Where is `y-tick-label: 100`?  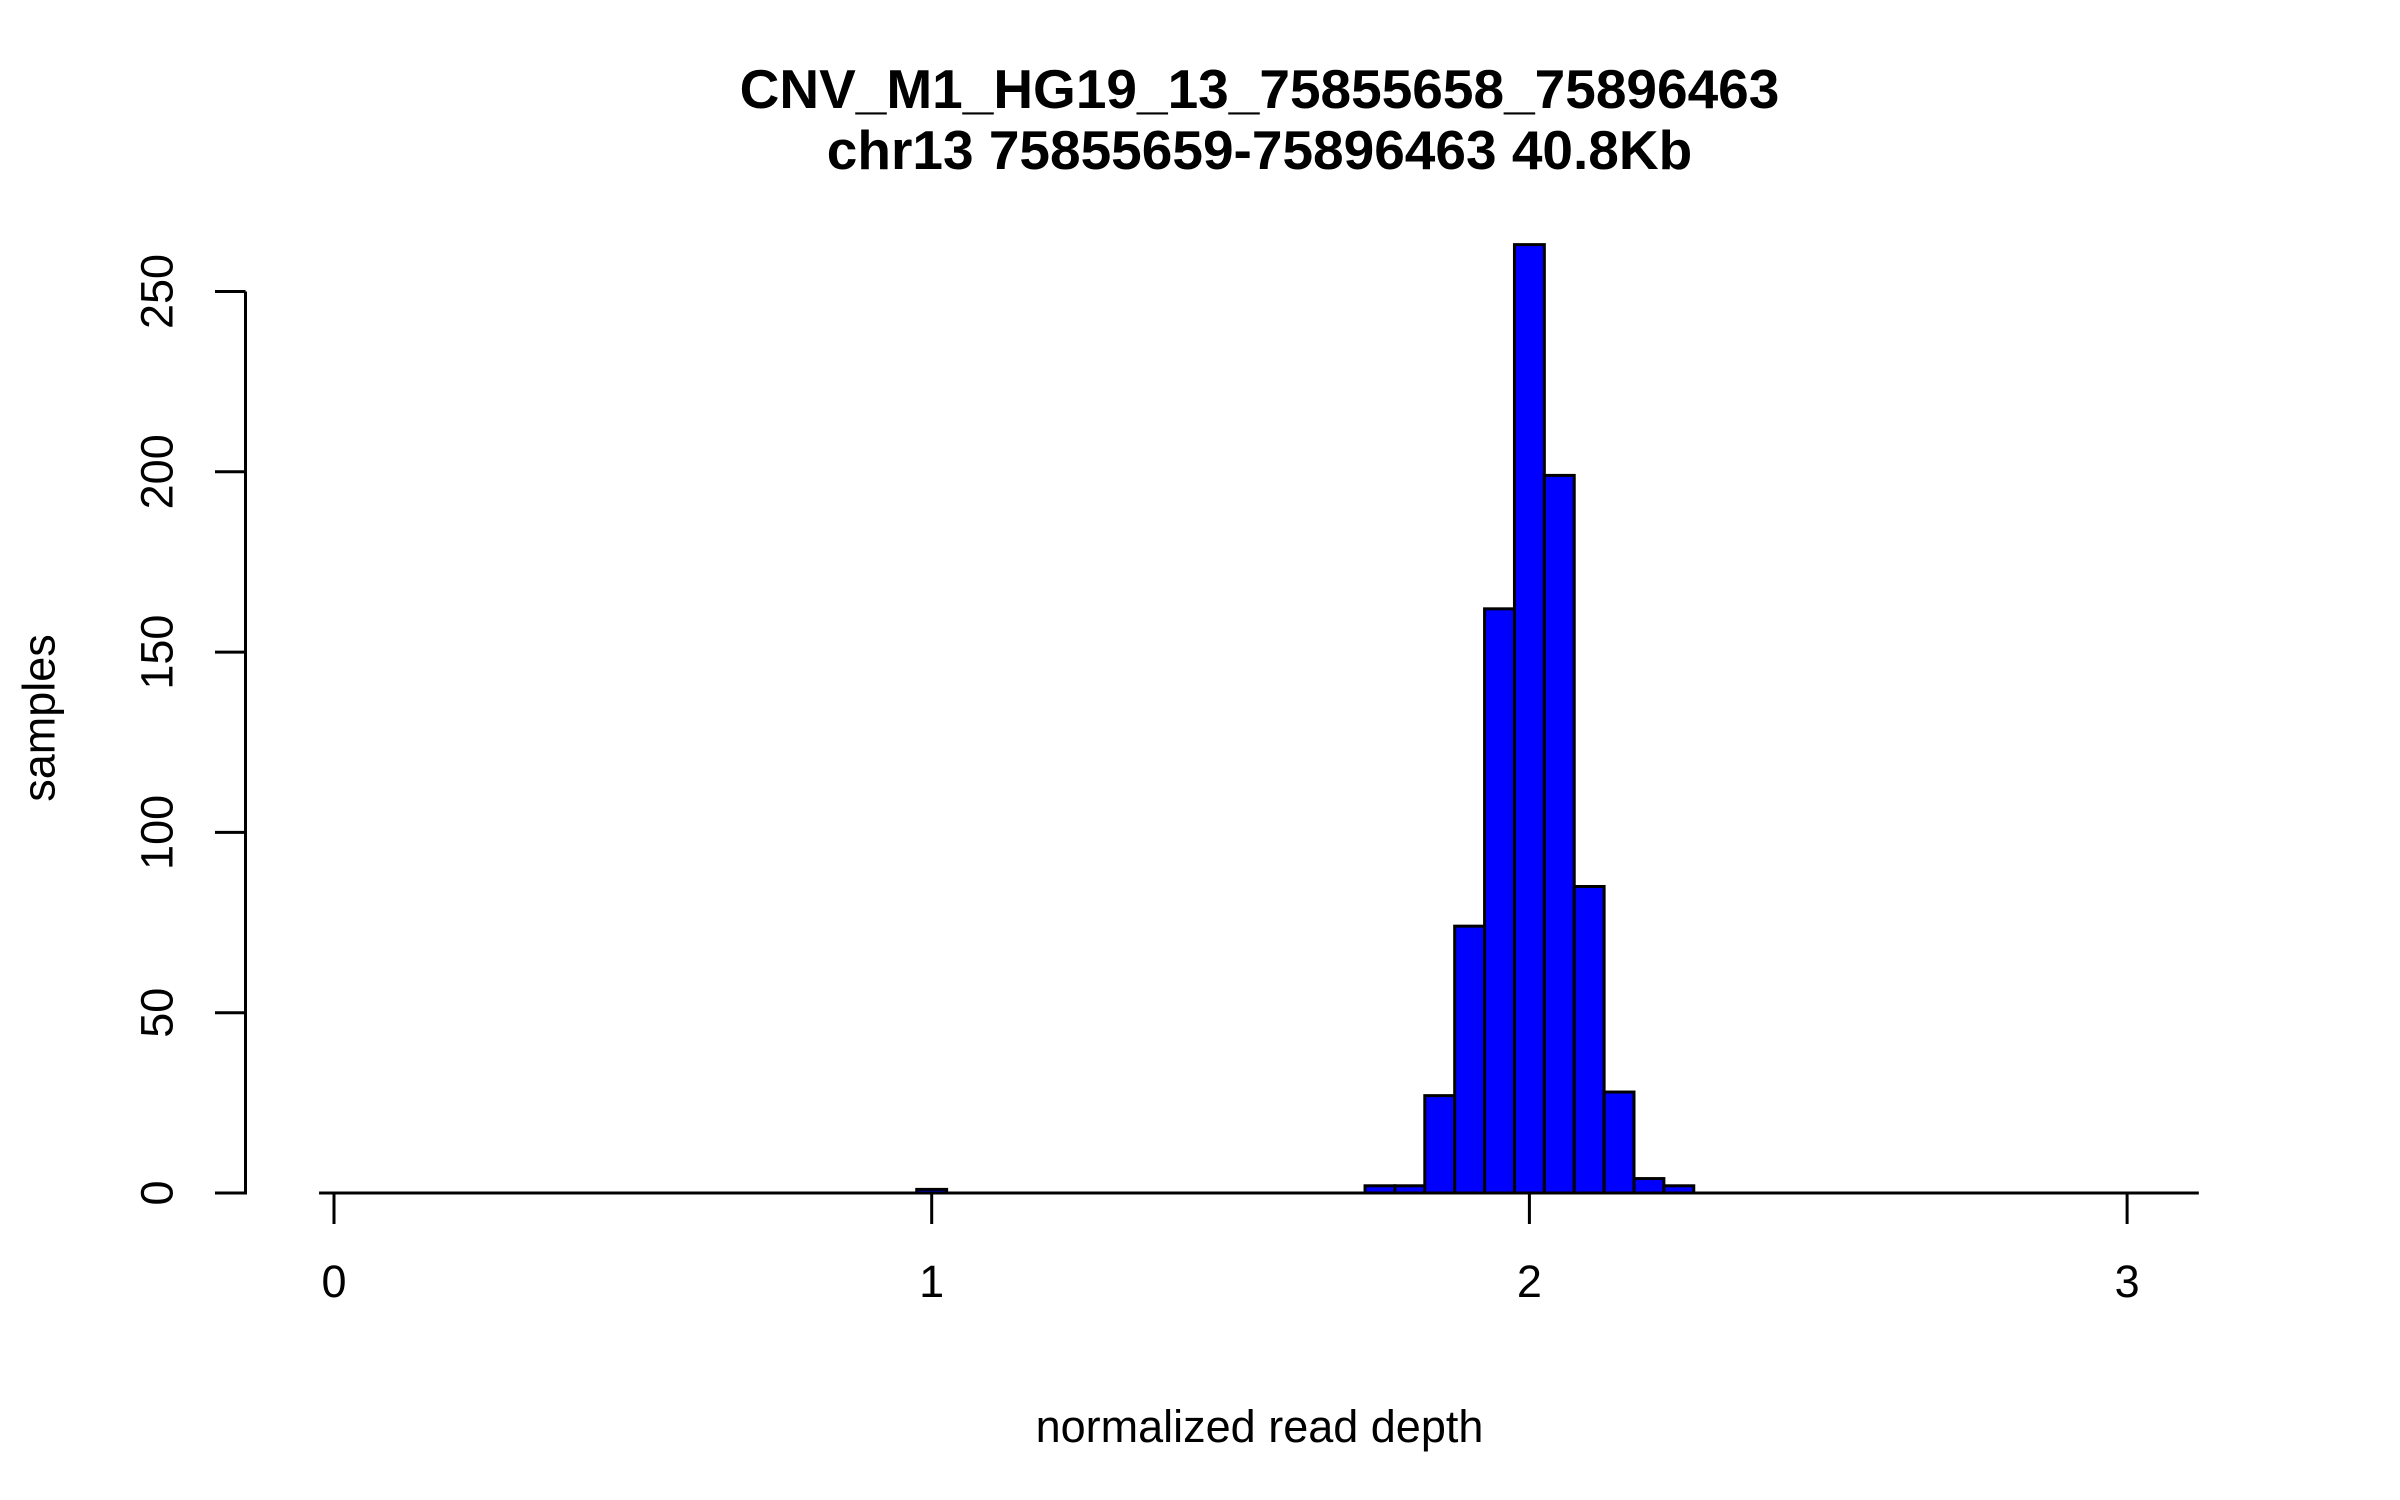 y-tick-label: 100 is located at coordinates (157, 832).